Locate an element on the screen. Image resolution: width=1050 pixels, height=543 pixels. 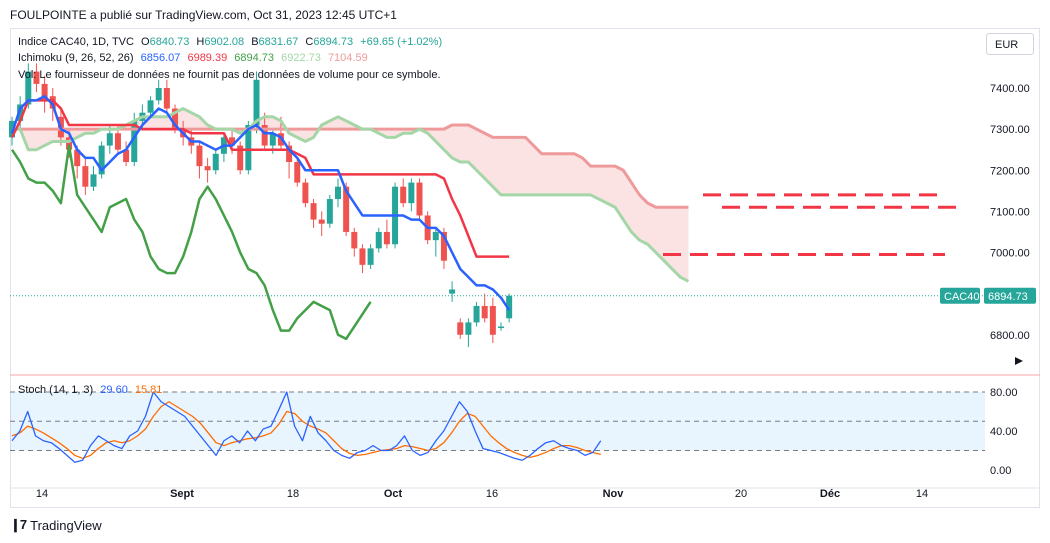
base-line is located at coordinates (260, 178).